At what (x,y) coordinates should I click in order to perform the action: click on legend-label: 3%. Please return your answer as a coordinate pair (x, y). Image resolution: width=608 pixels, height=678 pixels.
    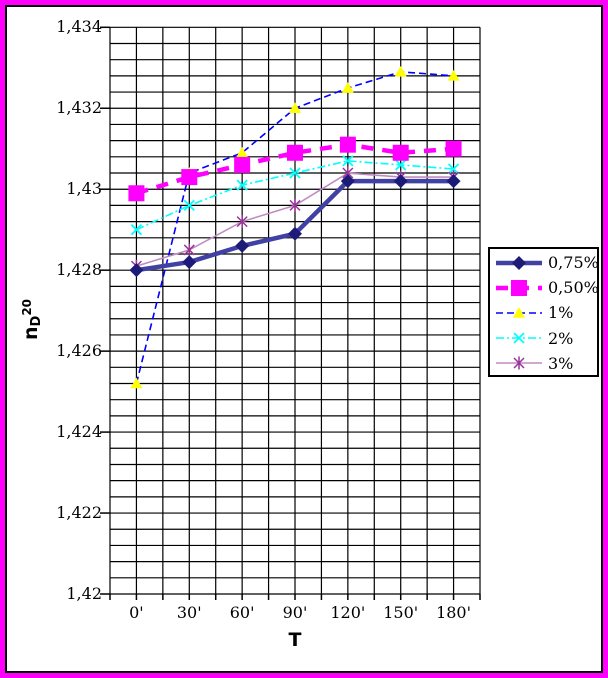
    Looking at the image, I should click on (561, 363).